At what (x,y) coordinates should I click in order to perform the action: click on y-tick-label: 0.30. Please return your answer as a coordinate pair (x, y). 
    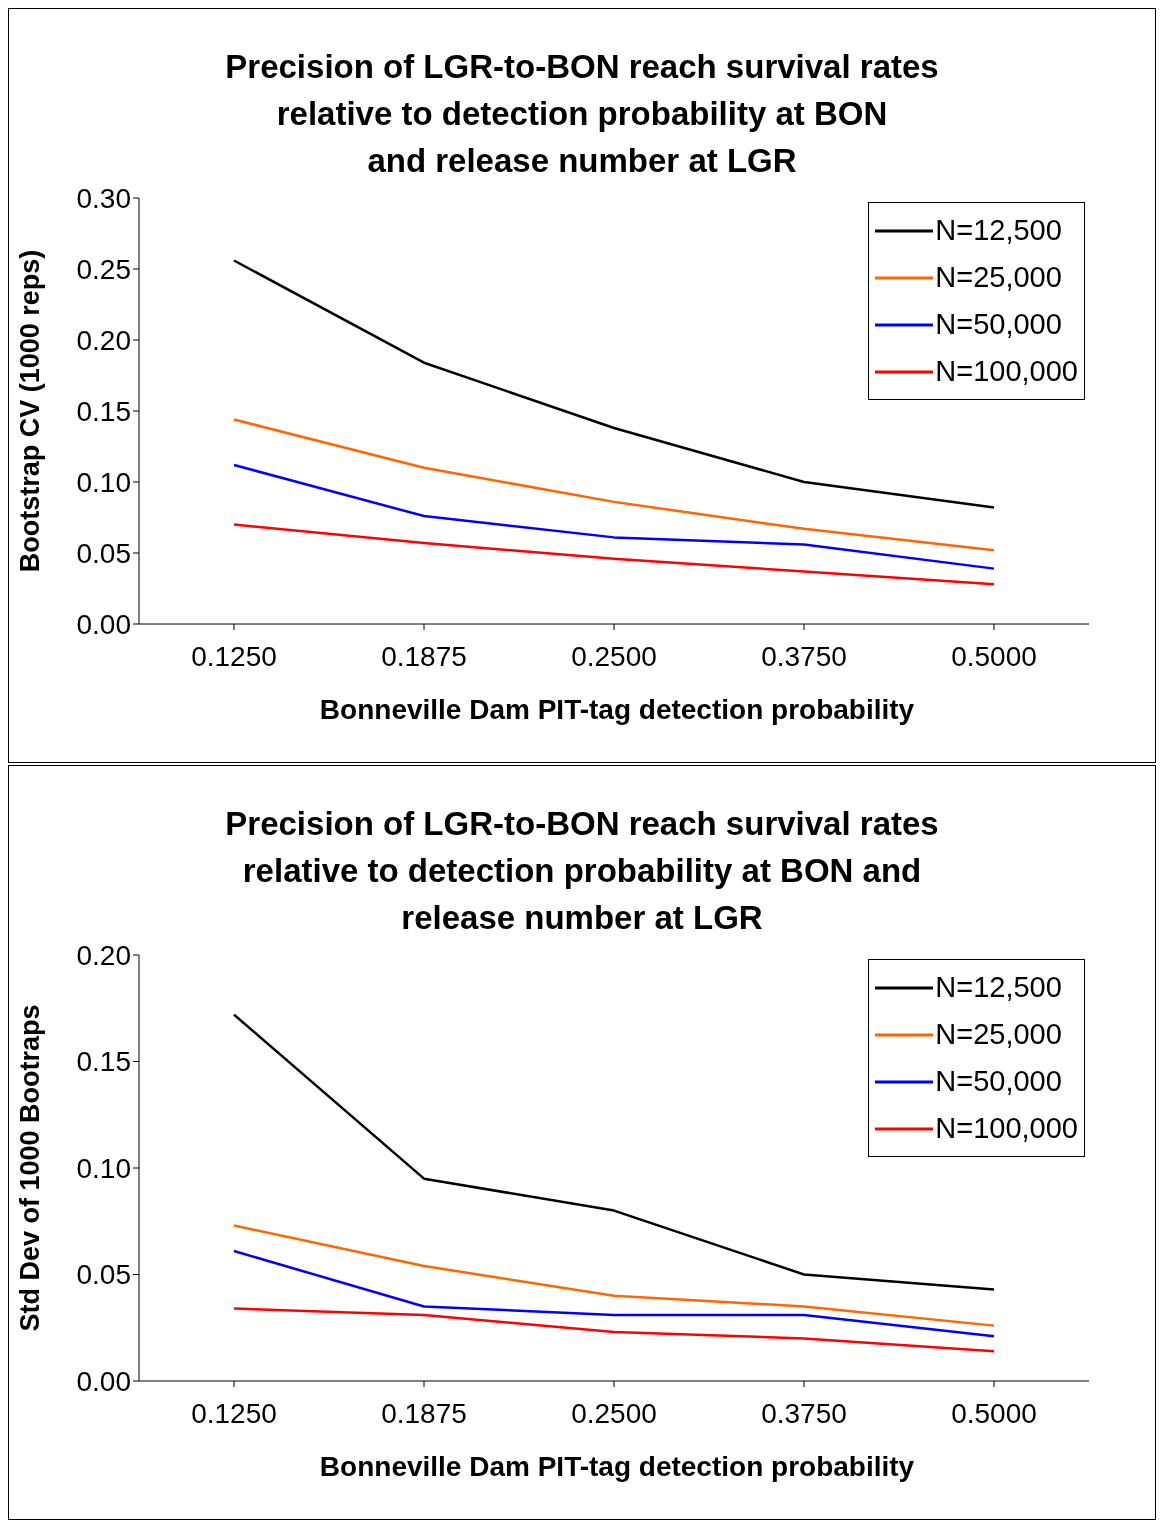
    Looking at the image, I should click on (103, 198).